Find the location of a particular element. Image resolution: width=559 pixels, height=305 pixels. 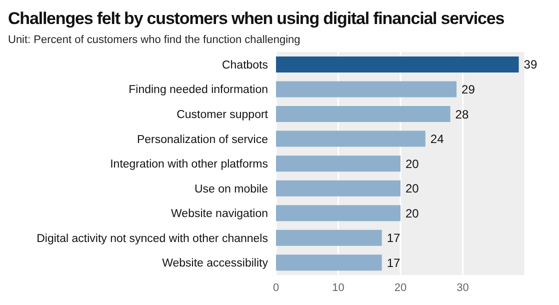

y-tick-label: Website accessibility is located at coordinates (215, 264).